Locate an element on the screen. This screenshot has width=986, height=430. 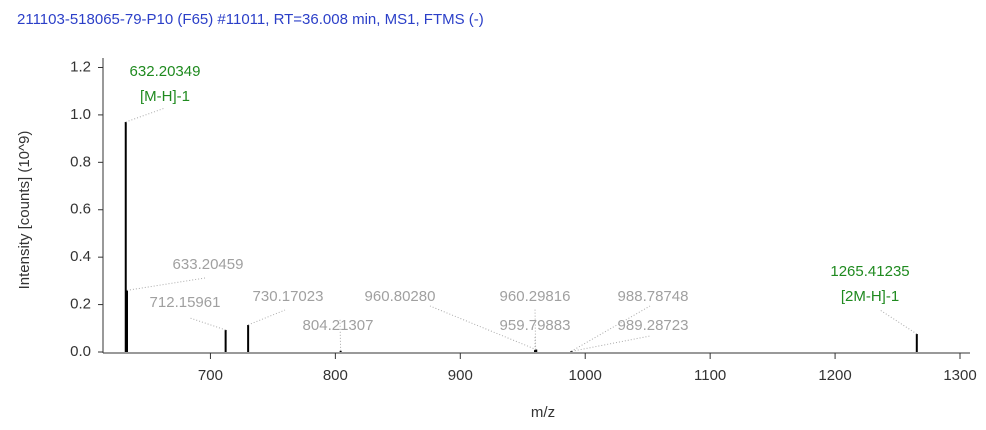
y-tick-label: 0.2 is located at coordinates (80, 304).